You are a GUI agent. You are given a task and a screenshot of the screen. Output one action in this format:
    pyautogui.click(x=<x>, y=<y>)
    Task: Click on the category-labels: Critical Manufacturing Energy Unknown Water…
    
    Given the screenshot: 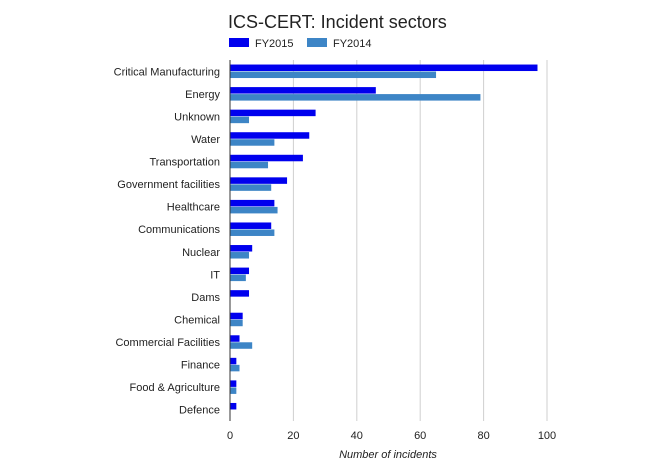 What is the action you would take?
    pyautogui.click(x=167, y=241)
    